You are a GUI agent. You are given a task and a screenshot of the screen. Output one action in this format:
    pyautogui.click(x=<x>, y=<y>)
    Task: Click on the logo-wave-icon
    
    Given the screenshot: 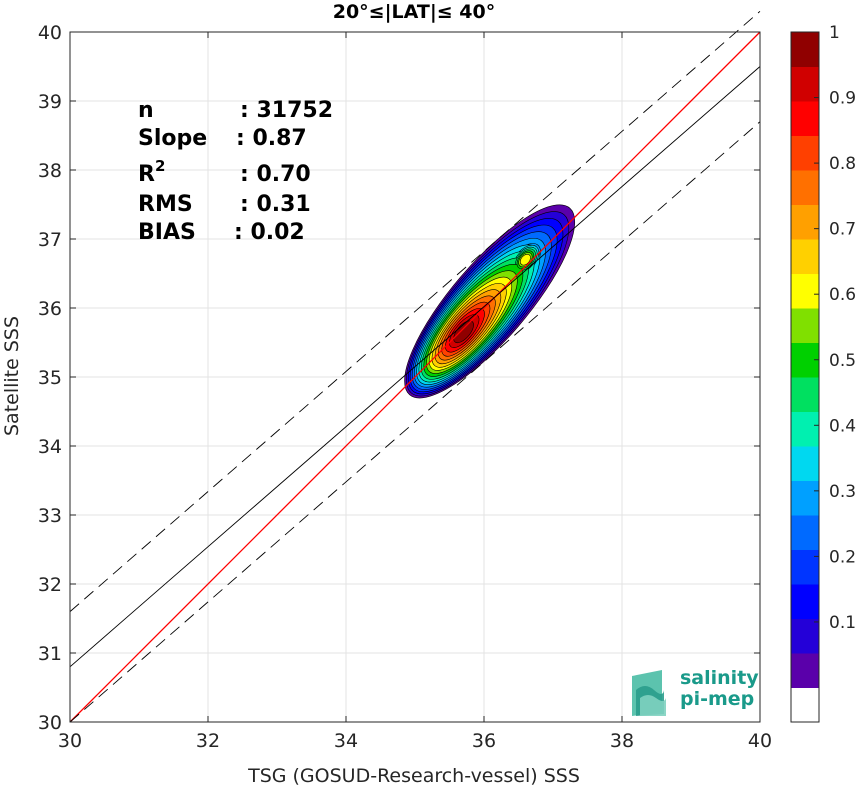 What is the action you would take?
    pyautogui.click(x=649, y=693)
    